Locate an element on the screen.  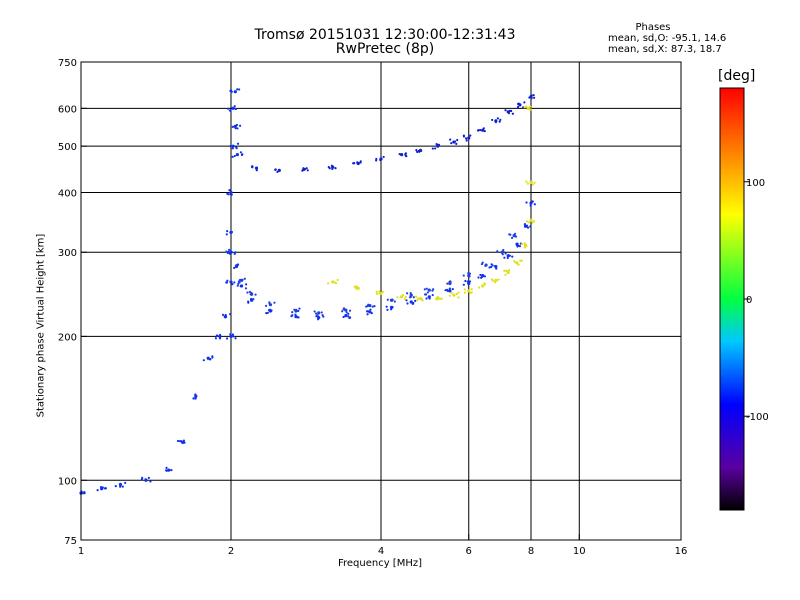
chart-title: Tromsø 20151031 12:30:00-12:31:43 is located at coordinates (385, 35).